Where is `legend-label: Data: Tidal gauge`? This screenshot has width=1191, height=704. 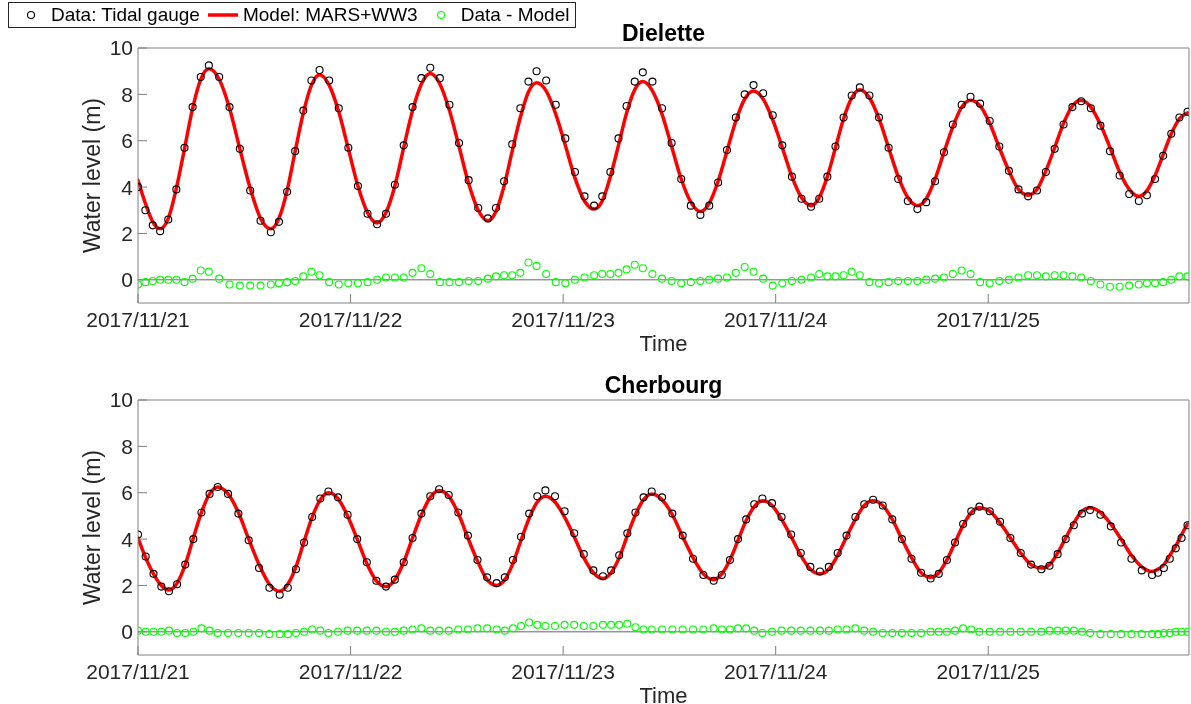 legend-label: Data: Tidal gauge is located at coordinates (125, 15).